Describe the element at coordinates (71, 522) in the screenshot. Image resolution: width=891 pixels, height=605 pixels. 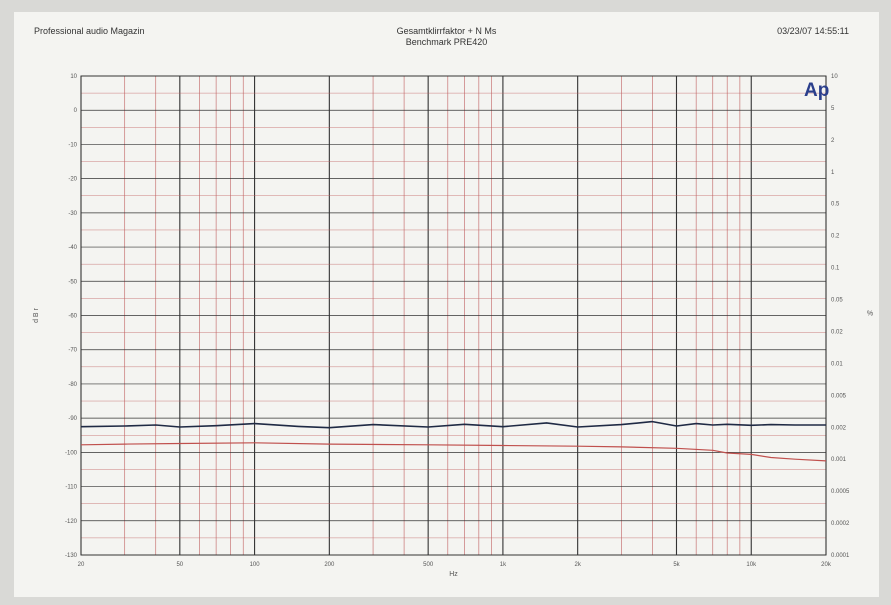
I see `y-tick-label-left: -120` at that location.